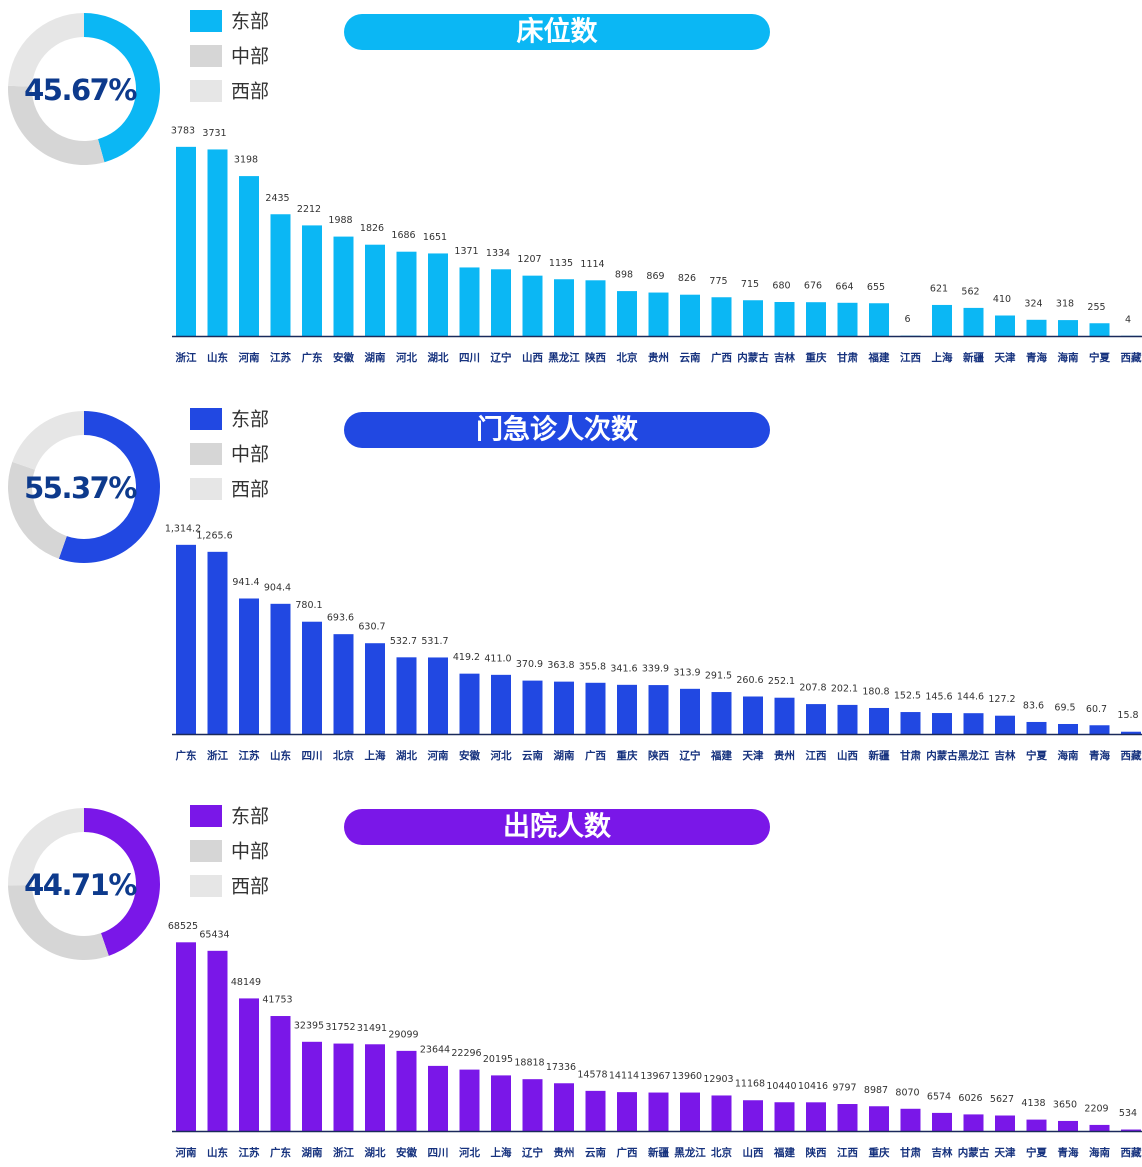 The width and height of the screenshot is (1142, 1167). Describe the element at coordinates (466, 1053) in the screenshot. I see `value-label: 22296` at that location.